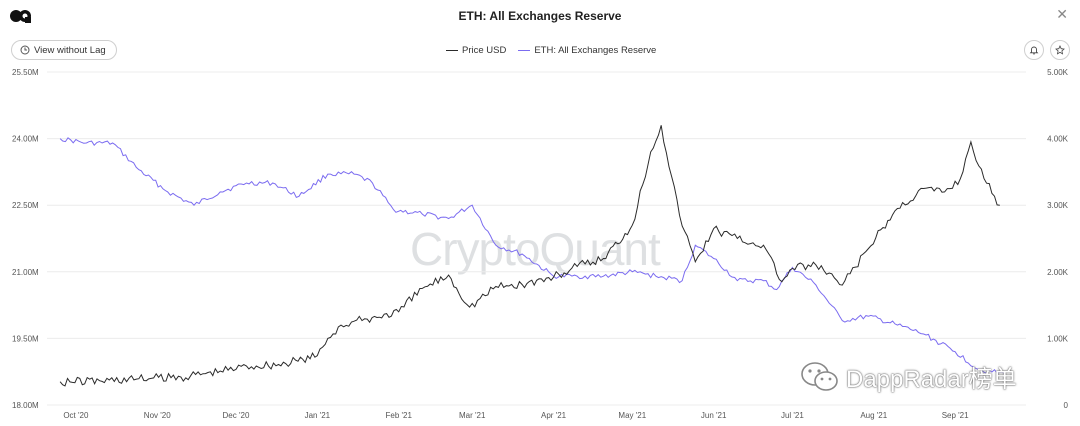  Describe the element at coordinates (472, 415) in the screenshot. I see `x-tick-label: Mar '21` at that location.